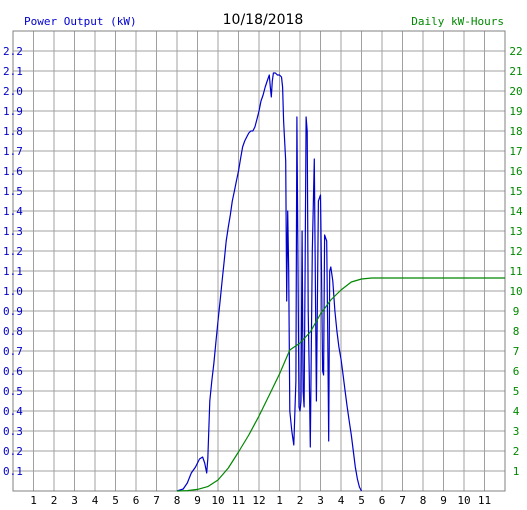 The image size is (527, 510). What do you see at coordinates (13, 211) in the screenshot?
I see `left-y-tick-label: 1.4` at bounding box center [13, 211].